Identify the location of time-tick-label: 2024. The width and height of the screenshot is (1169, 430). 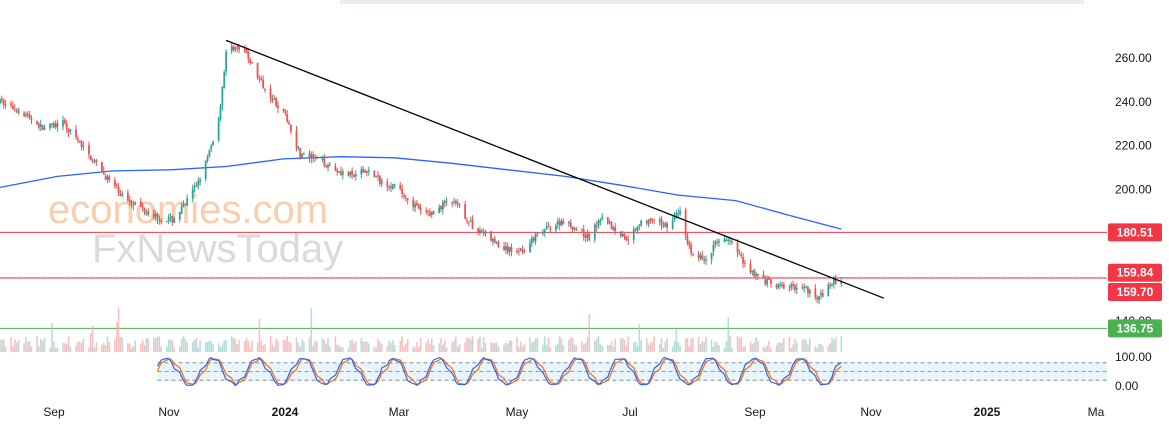
(285, 412).